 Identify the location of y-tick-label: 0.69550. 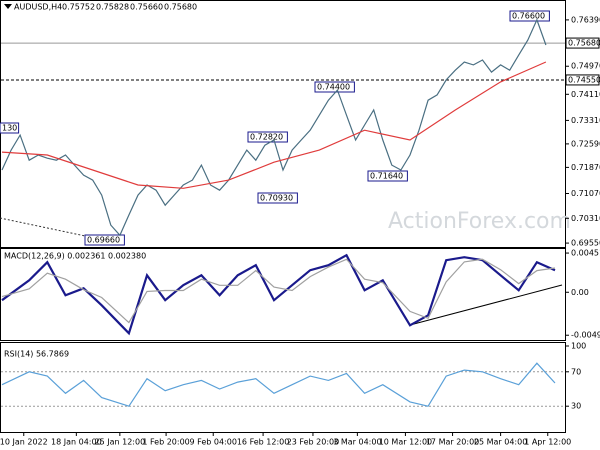
(585, 243).